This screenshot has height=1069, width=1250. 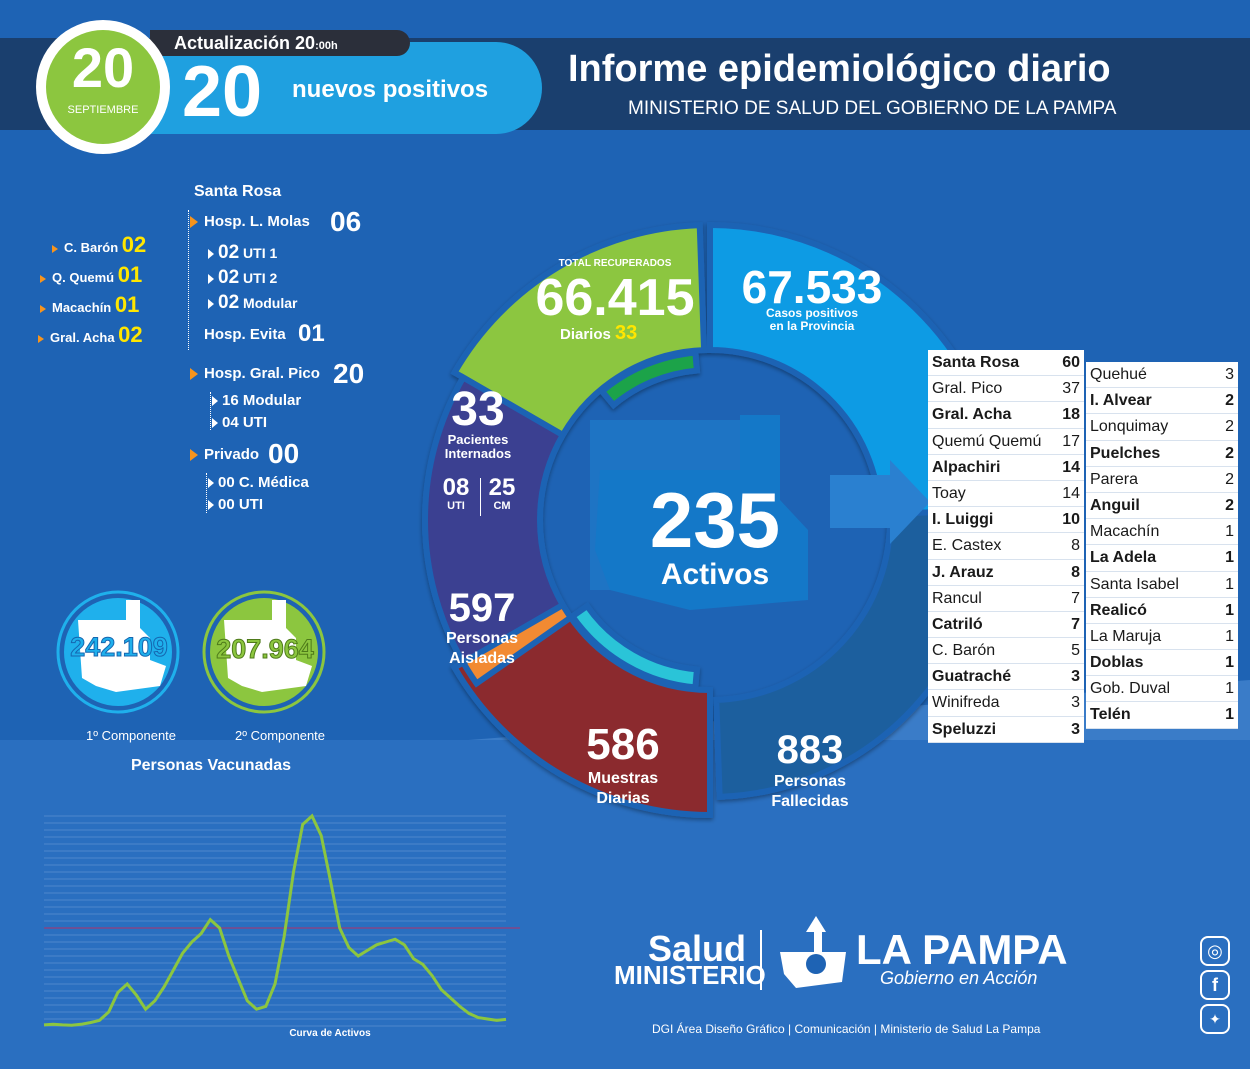 I want to click on locality-name: Puelches, so click(x=1125, y=453).